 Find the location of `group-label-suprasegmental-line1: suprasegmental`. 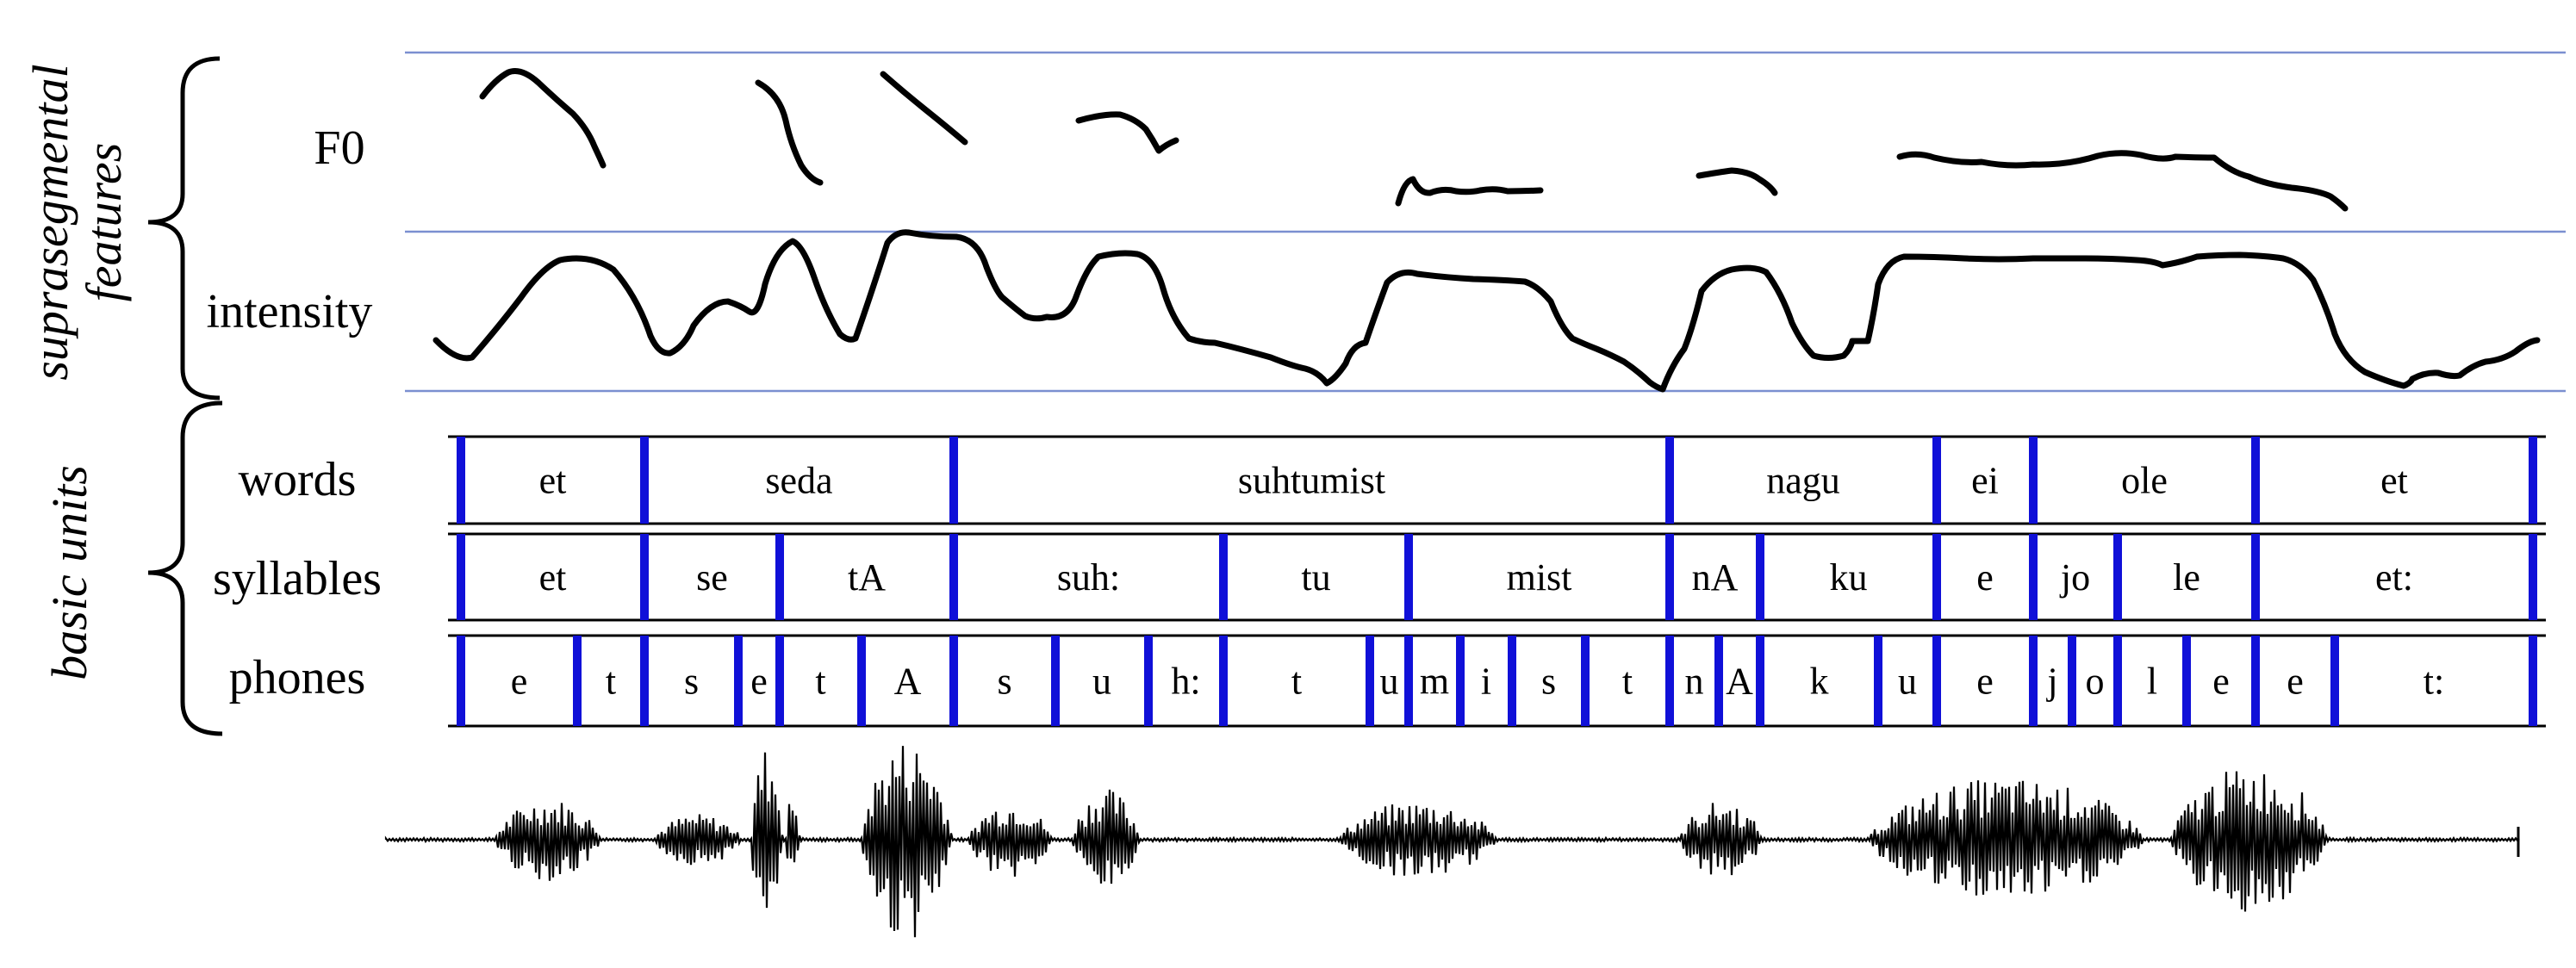

group-label-suprasegmental-line1: suprasegmental is located at coordinates (50, 222).